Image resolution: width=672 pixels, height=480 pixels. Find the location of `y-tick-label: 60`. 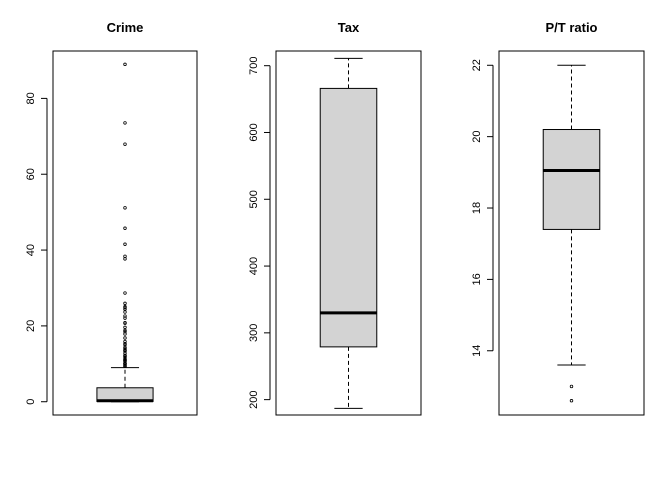

y-tick-label: 60 is located at coordinates (31, 174).